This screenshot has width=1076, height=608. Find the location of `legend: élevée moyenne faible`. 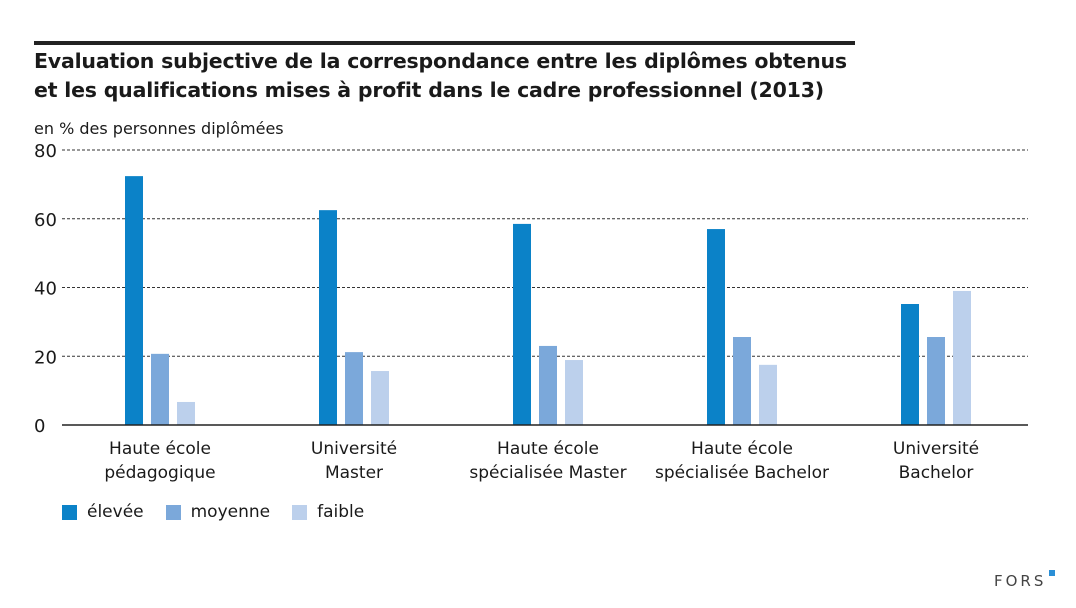

legend: élevée moyenne faible is located at coordinates (213, 512).